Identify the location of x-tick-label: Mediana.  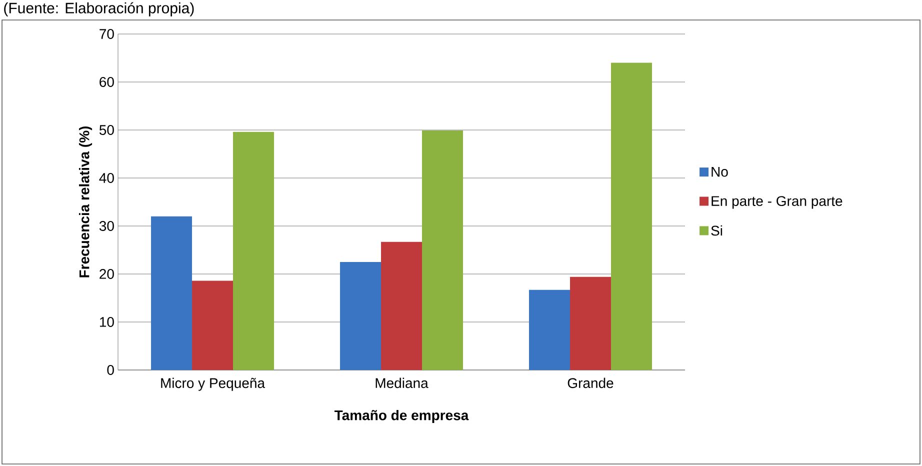
(402, 383).